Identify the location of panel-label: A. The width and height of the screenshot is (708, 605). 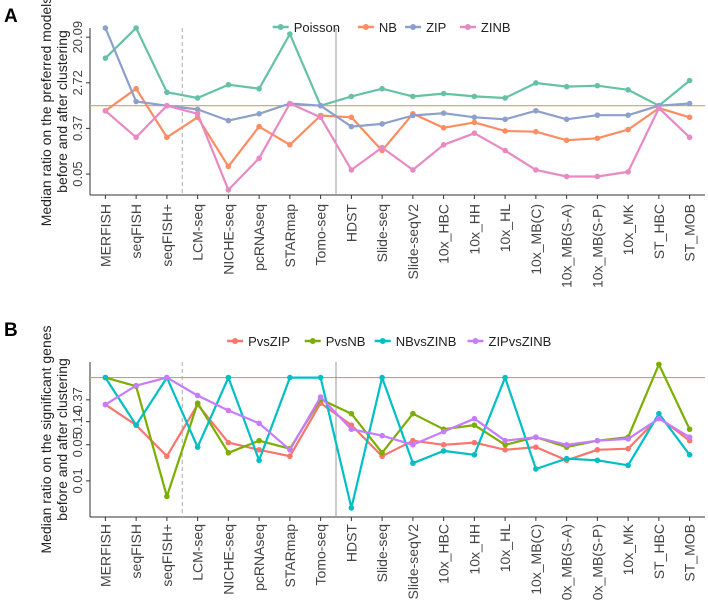
(11, 16).